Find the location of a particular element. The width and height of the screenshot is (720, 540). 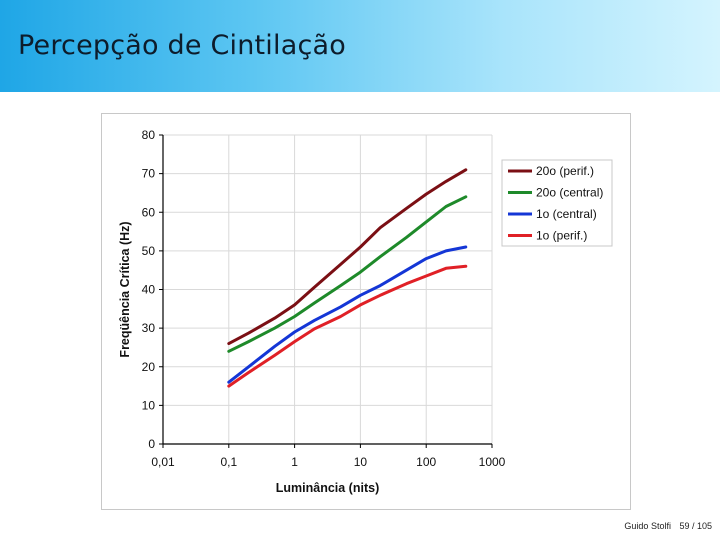

page-number: 59 / 105 is located at coordinates (695, 526).